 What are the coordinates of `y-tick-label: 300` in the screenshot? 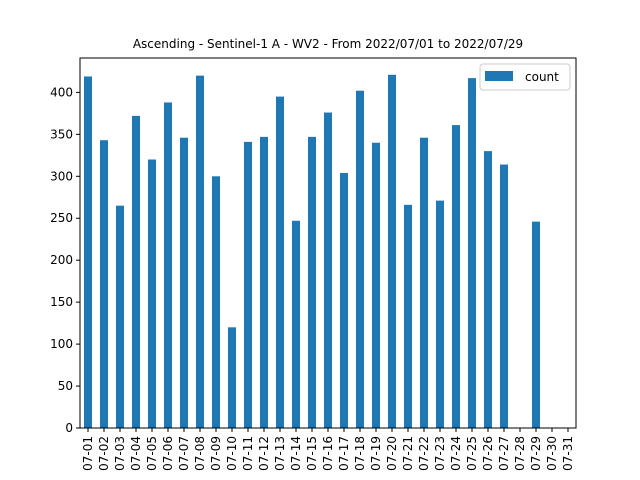 It's located at (61, 176).